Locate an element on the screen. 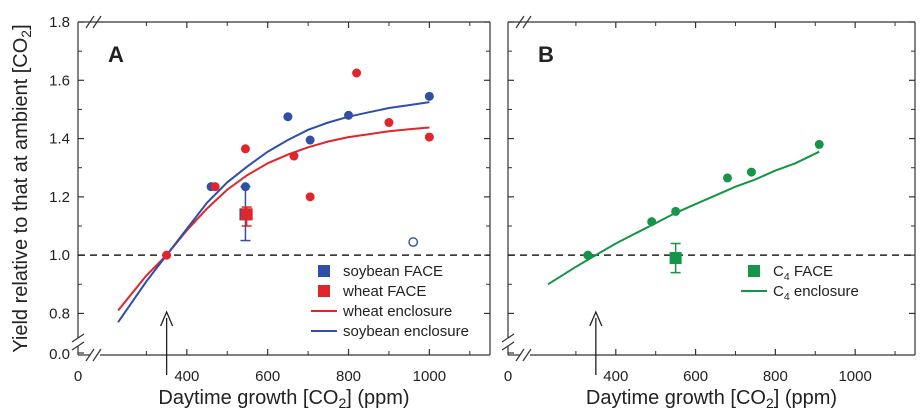 This screenshot has width=920, height=415. panel-letter: B is located at coordinates (546, 54).